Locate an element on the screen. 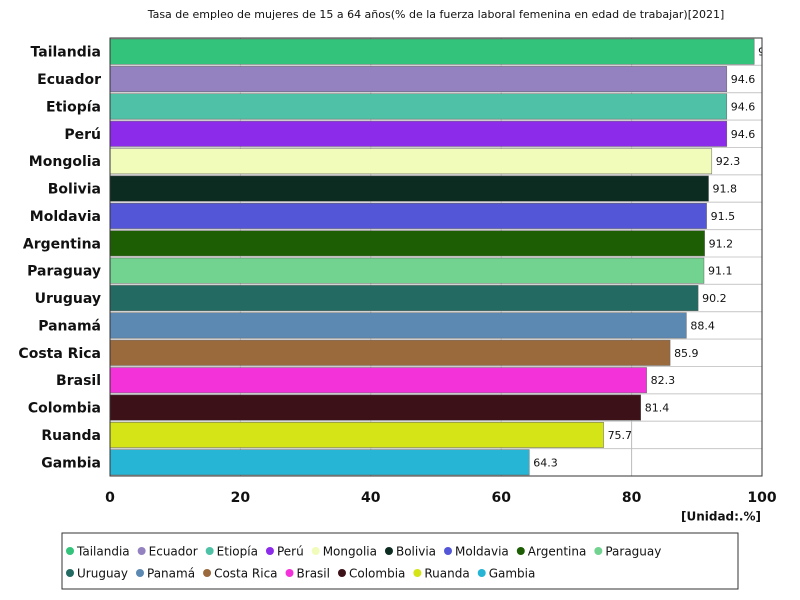  legend-label: Paraguay is located at coordinates (633, 552).